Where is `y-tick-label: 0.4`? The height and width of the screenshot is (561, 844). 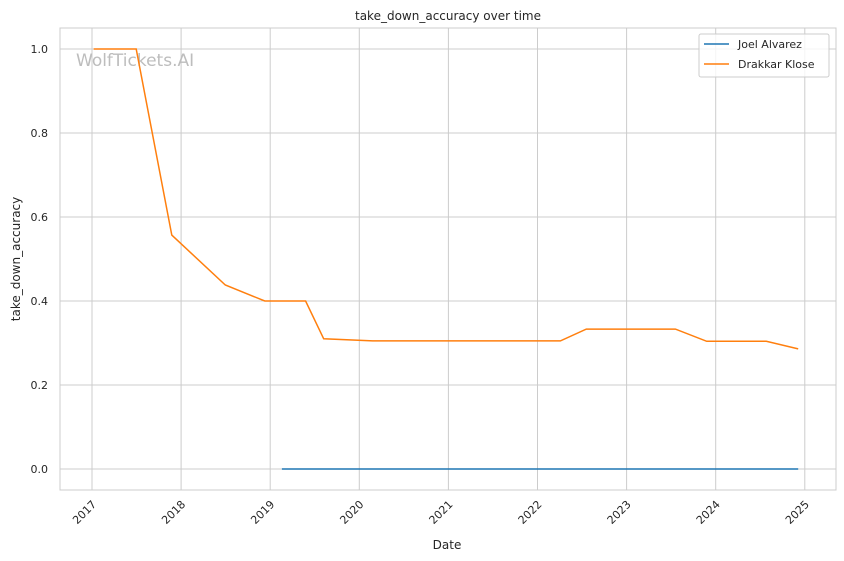 y-tick-label: 0.4 is located at coordinates (40, 301).